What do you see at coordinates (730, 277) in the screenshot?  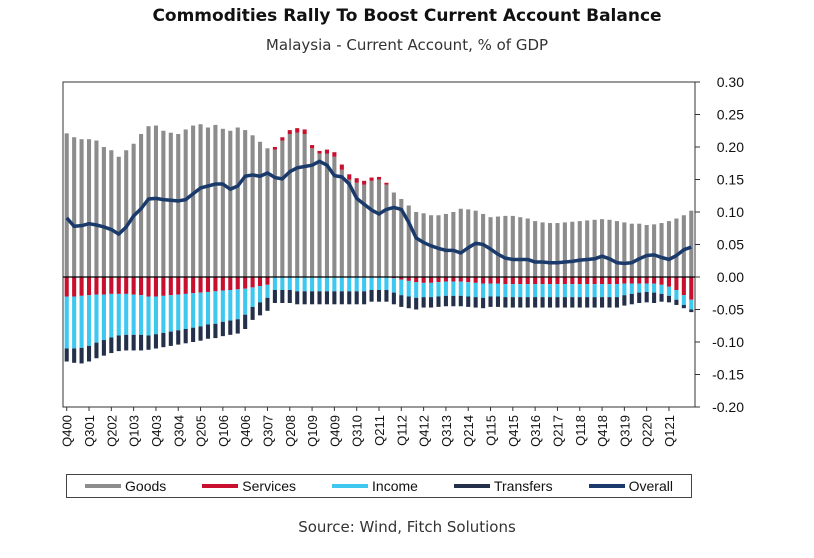 I see `y-tick-label: 0.00` at bounding box center [730, 277].